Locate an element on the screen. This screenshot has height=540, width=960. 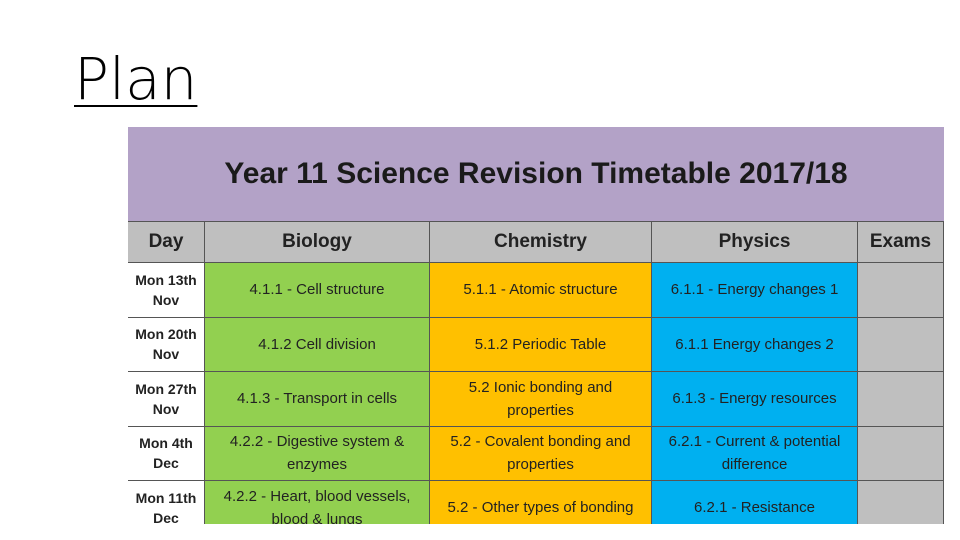
header-cell: Biology is located at coordinates (317, 242).